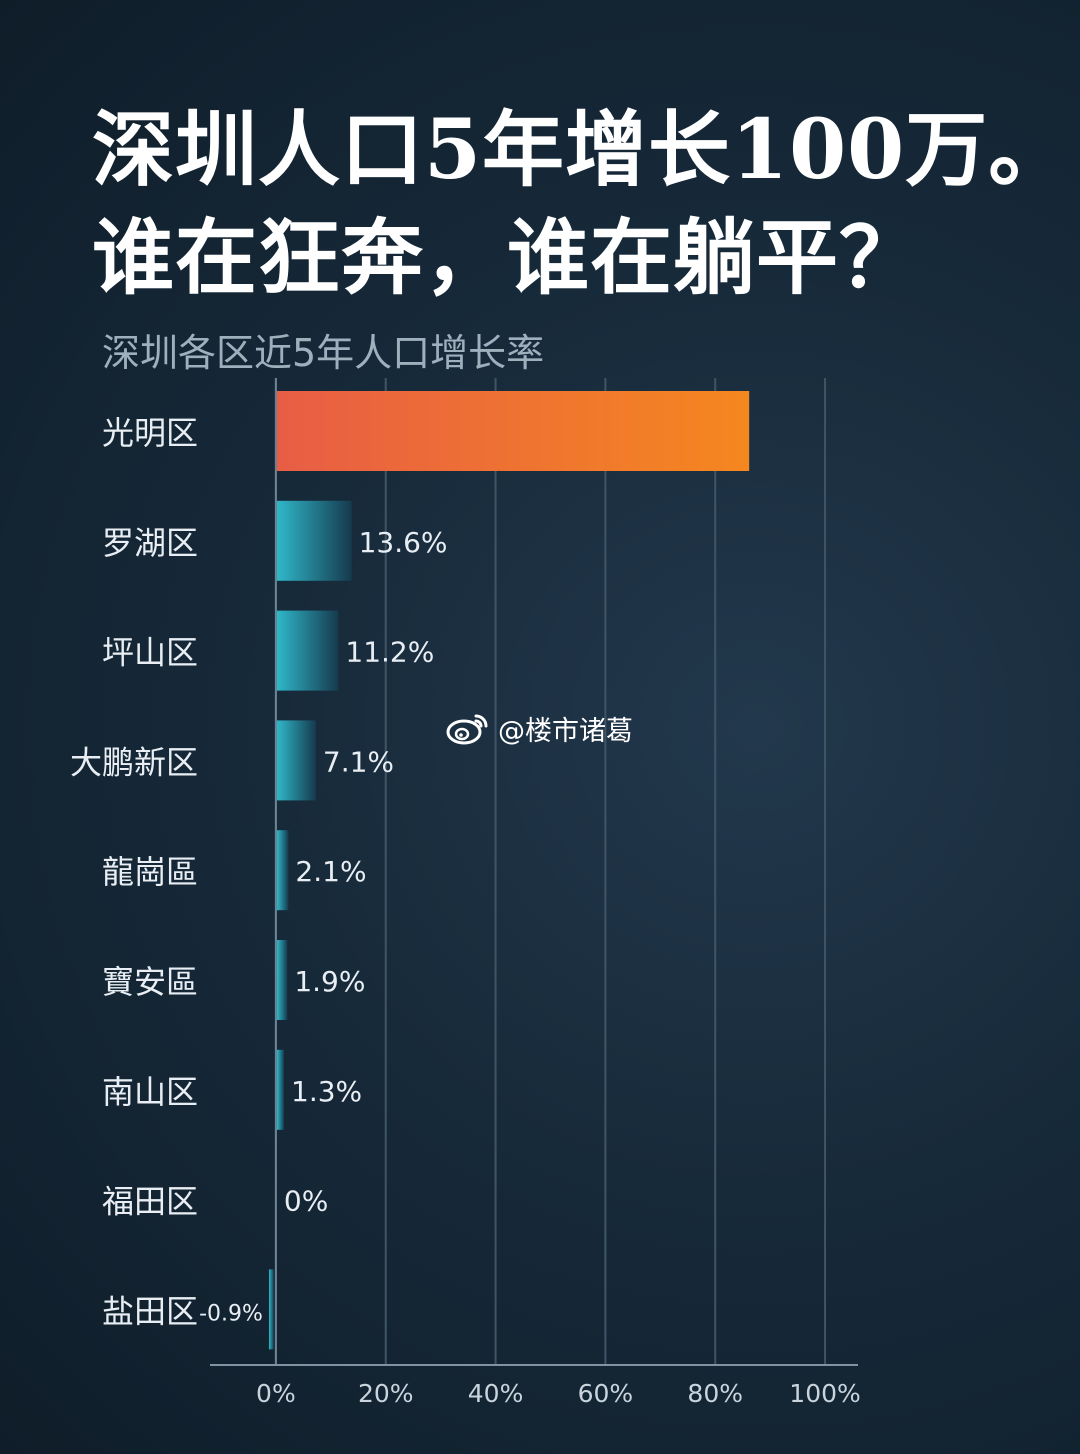  I want to click on bar-寶安區, so click(282, 980).